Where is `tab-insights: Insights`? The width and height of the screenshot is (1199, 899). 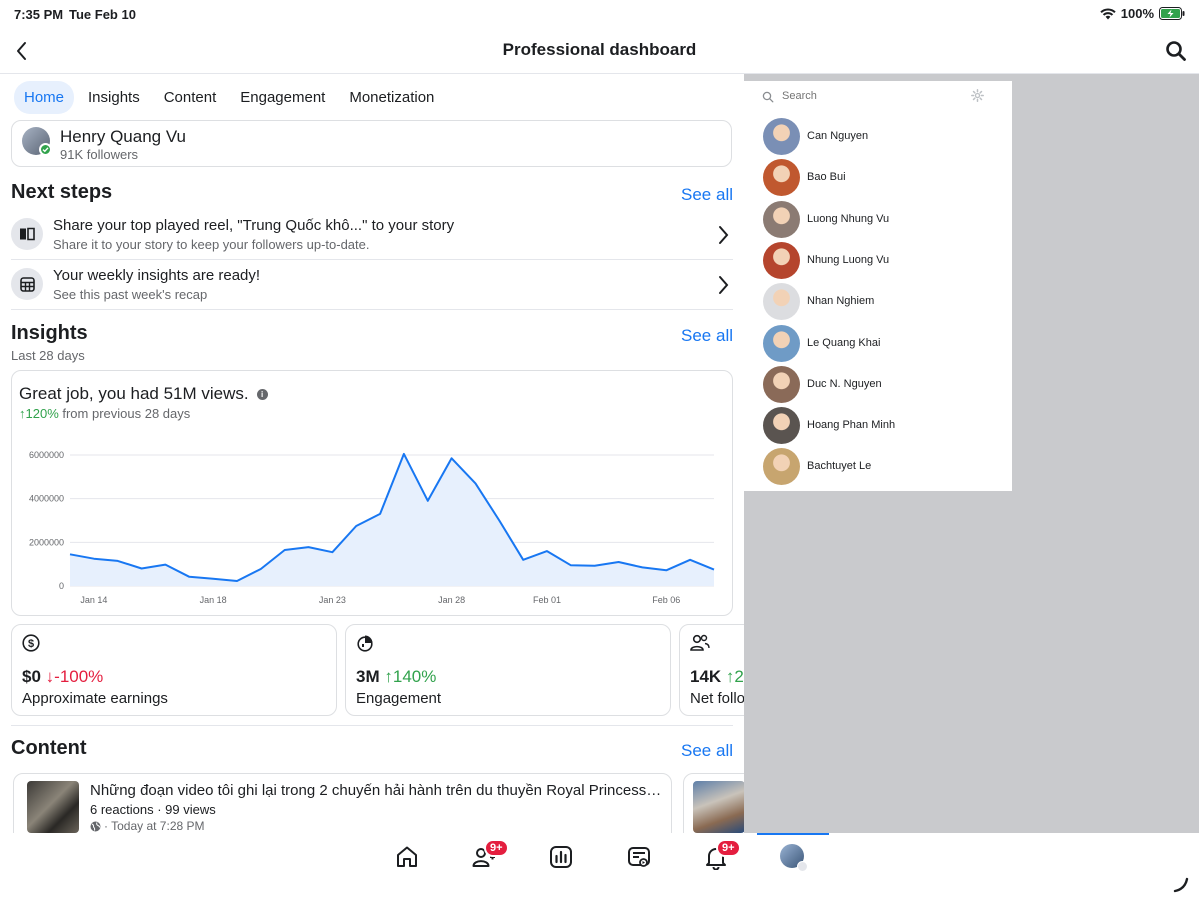 tab-insights: Insights is located at coordinates (114, 97).